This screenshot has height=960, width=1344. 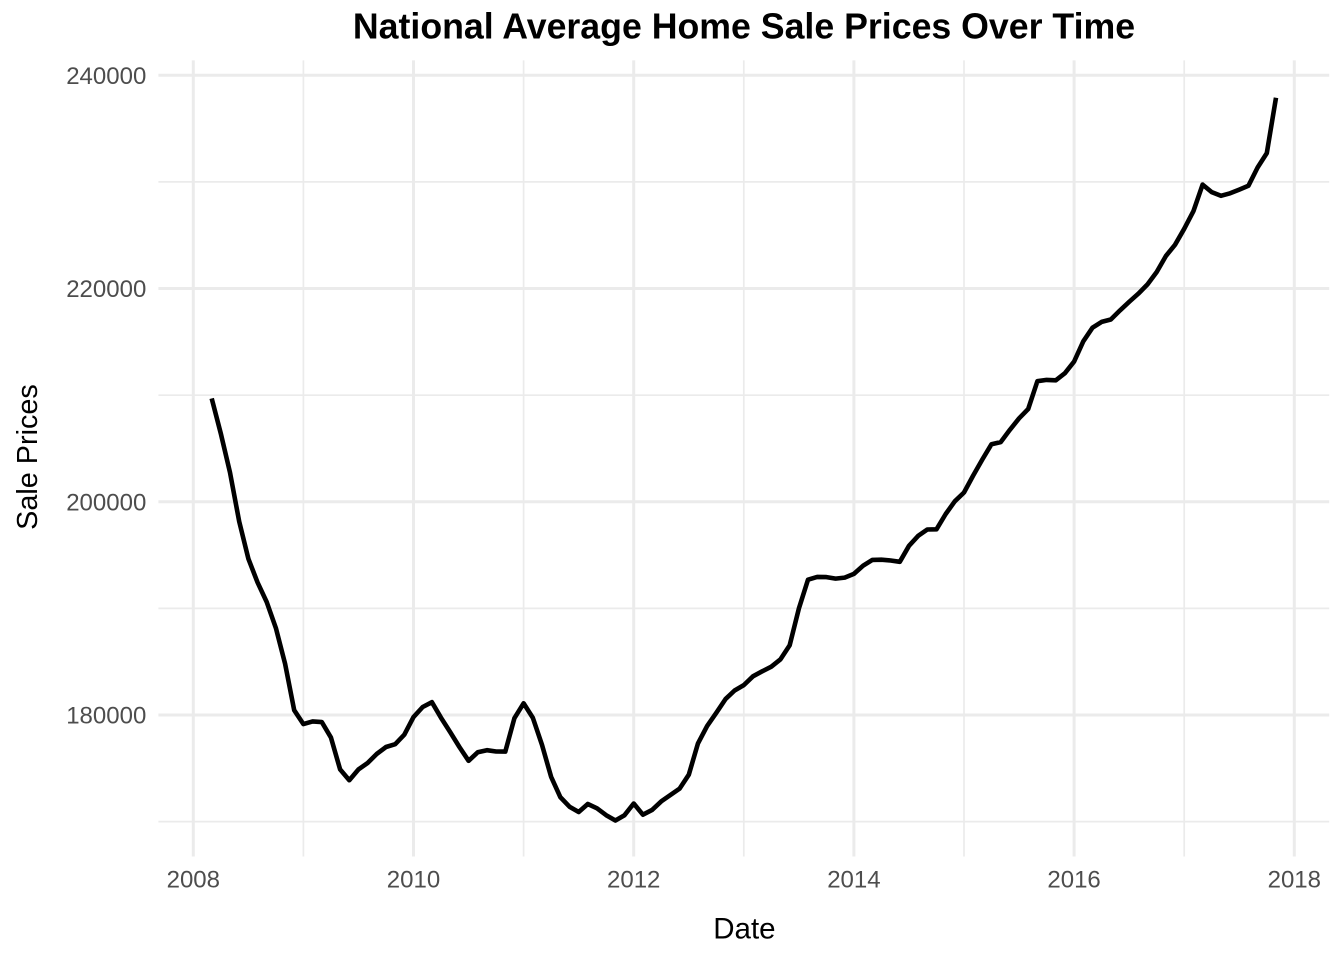 What do you see at coordinates (1073, 879) in the screenshot?
I see `svg-text: 2016` at bounding box center [1073, 879].